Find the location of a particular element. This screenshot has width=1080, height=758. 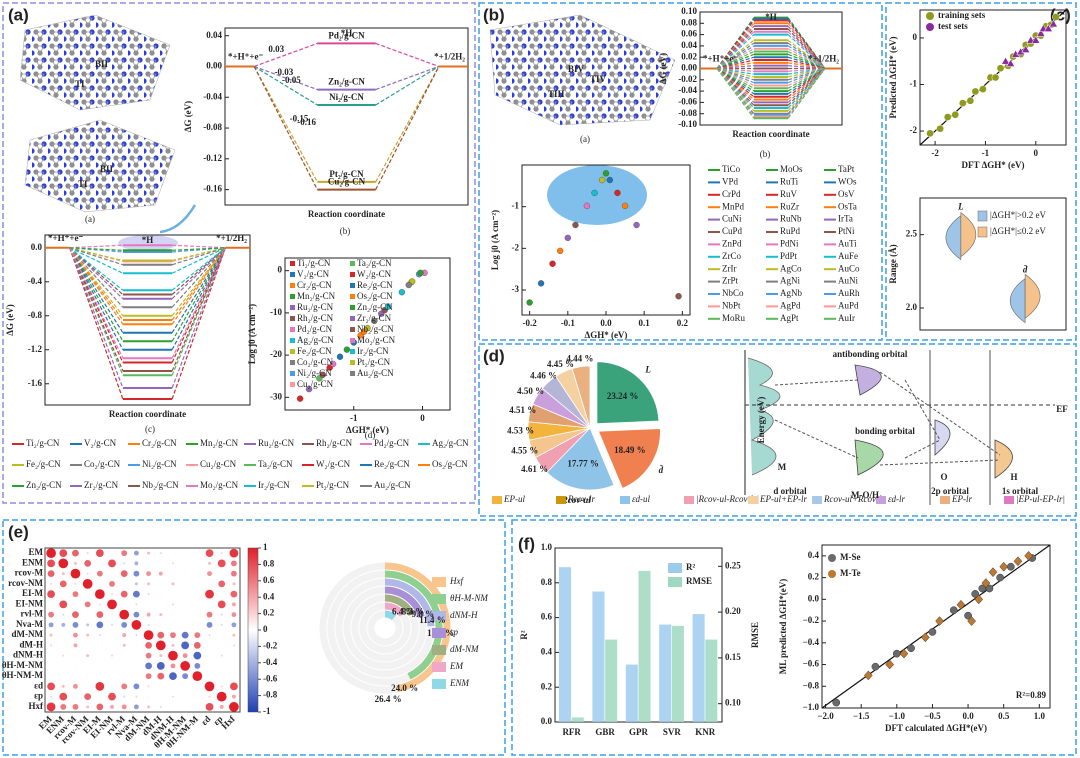

x-axis-label: ΔGH* (eV) is located at coordinates (367, 430).